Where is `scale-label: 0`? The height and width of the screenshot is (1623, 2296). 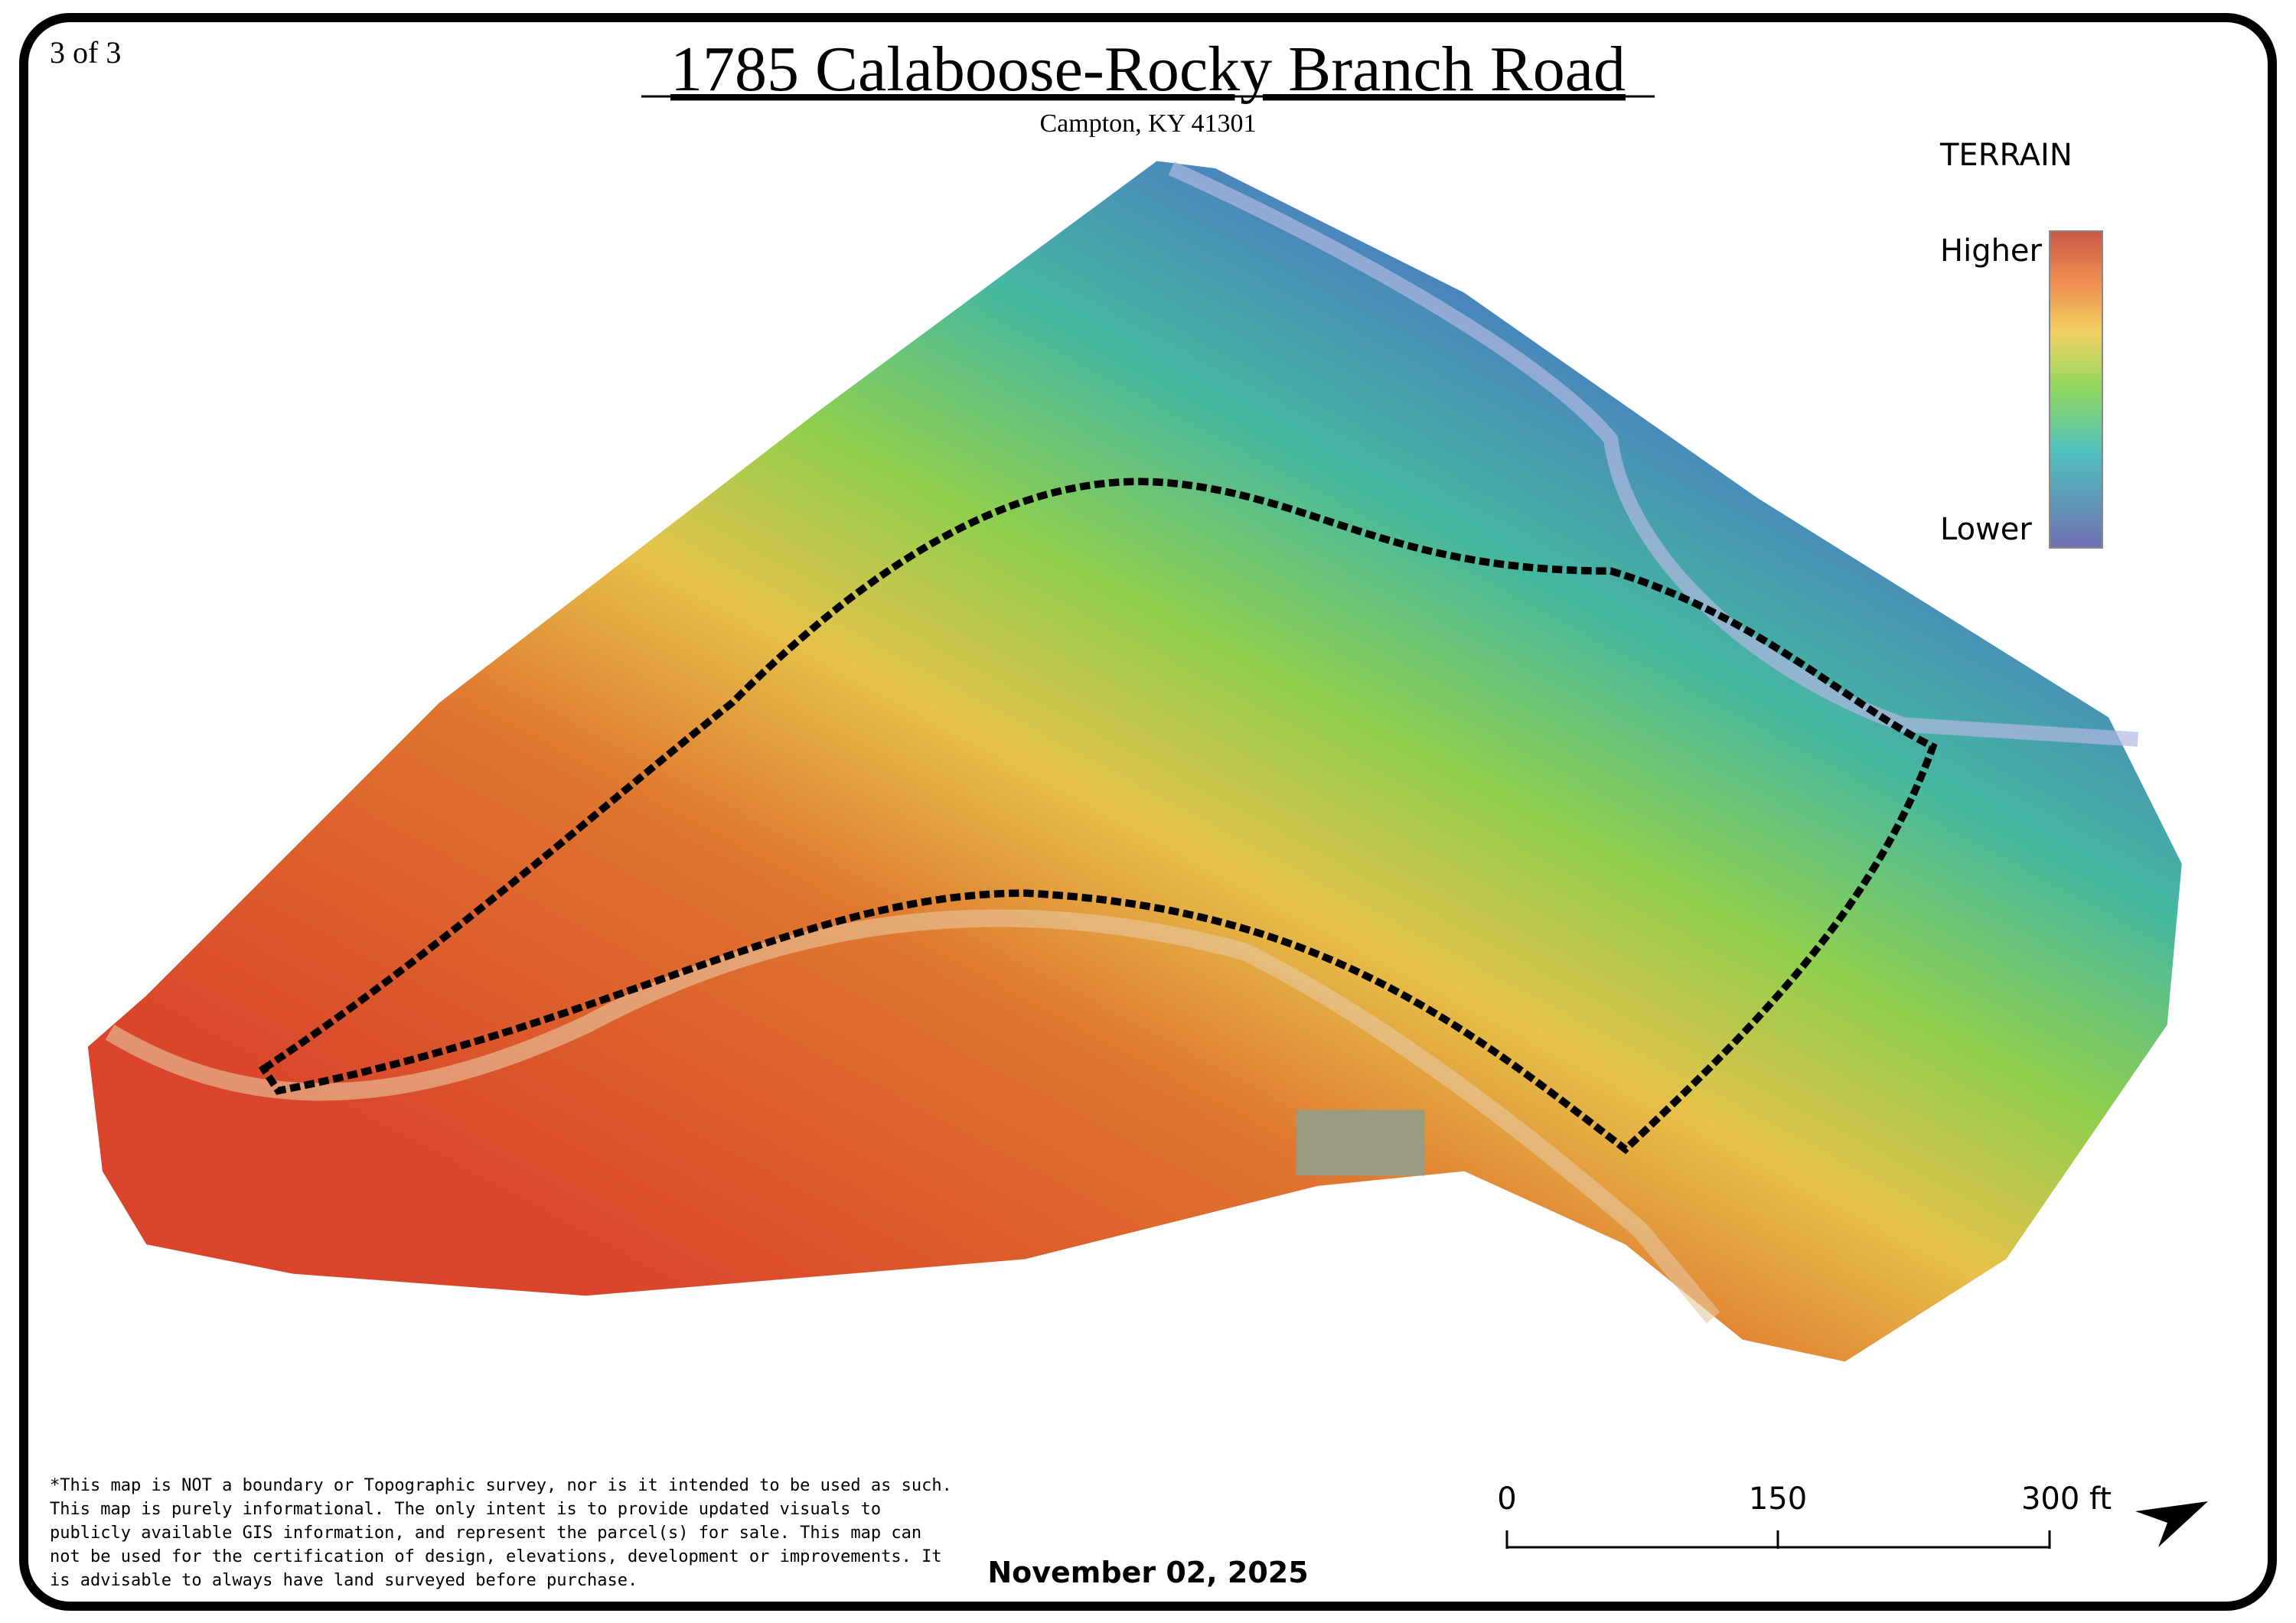
scale-label: 0 is located at coordinates (1506, 1499).